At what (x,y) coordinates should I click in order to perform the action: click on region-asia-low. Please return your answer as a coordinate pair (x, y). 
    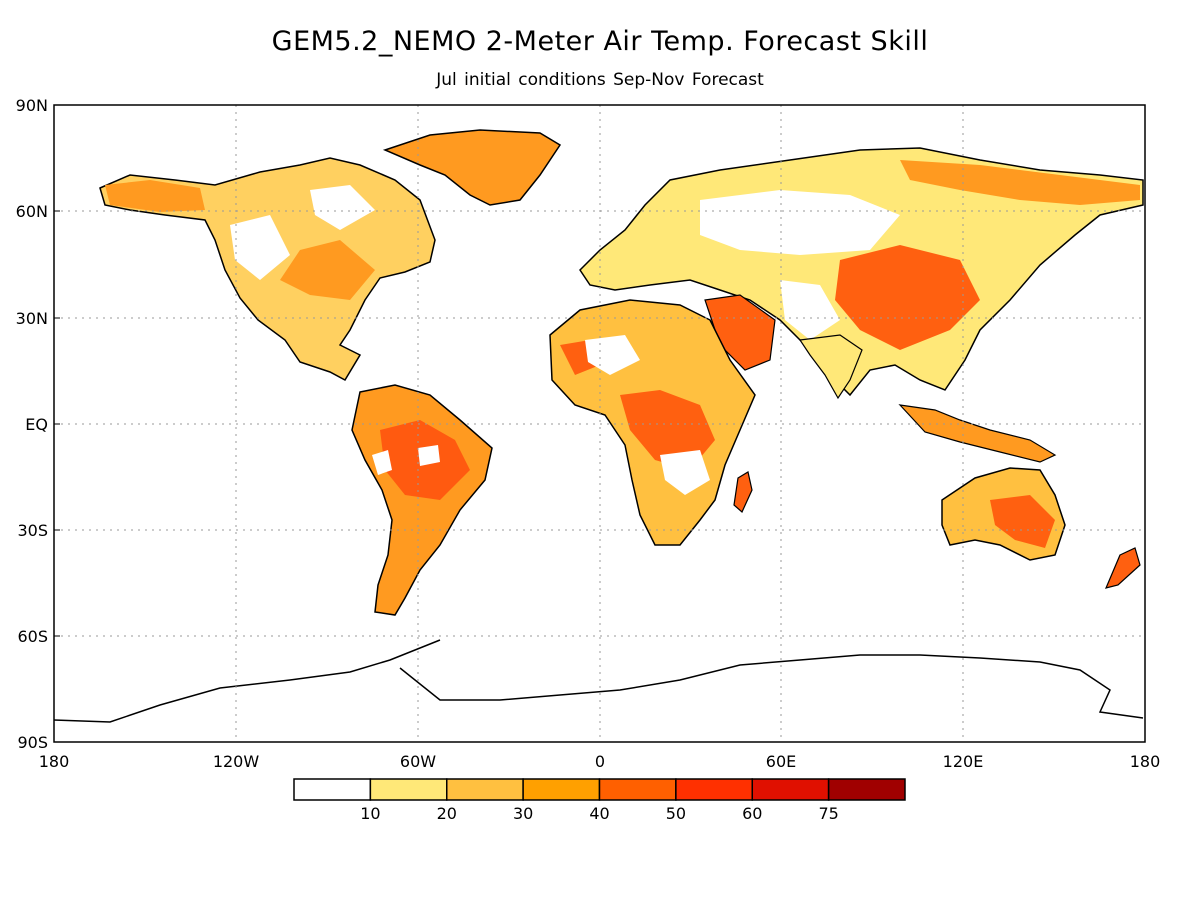
    Looking at the image, I should click on (800, 265).